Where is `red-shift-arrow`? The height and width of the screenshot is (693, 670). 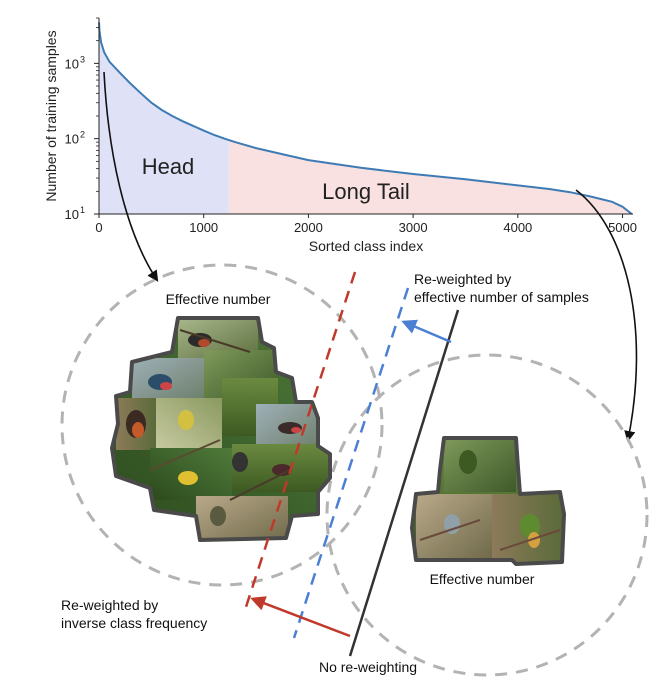 red-shift-arrow is located at coordinates (300, 617).